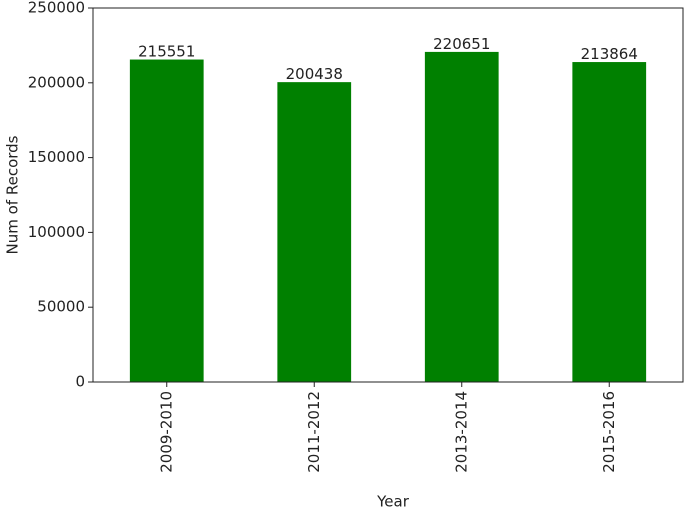 The image size is (685, 511). Describe the element at coordinates (609, 432) in the screenshot. I see `x-tick-label: 2015-2016` at that location.